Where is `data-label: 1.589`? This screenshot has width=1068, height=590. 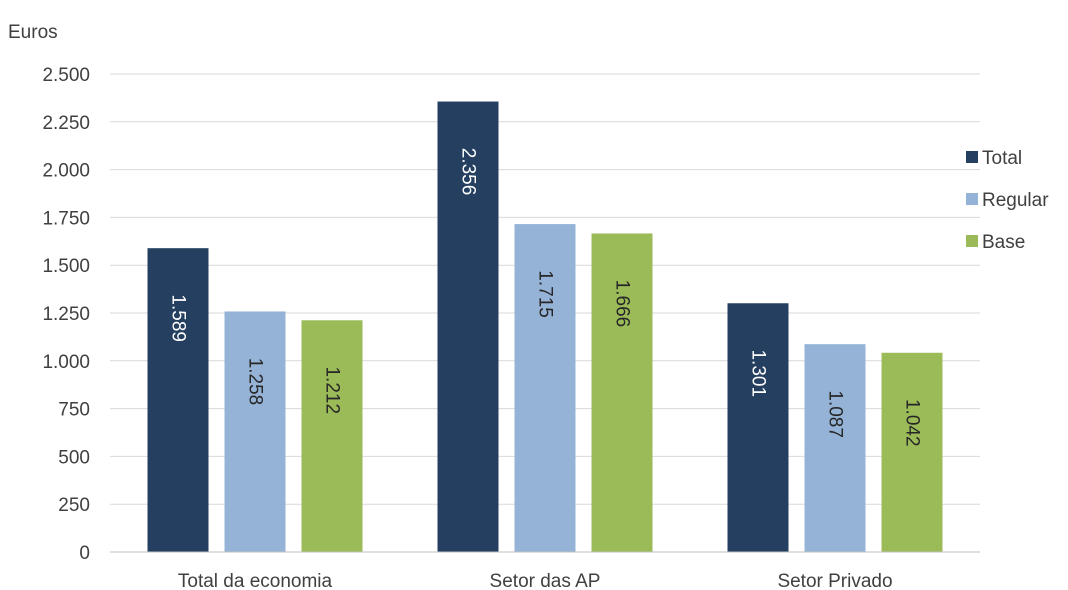
data-label: 1.589 is located at coordinates (178, 318).